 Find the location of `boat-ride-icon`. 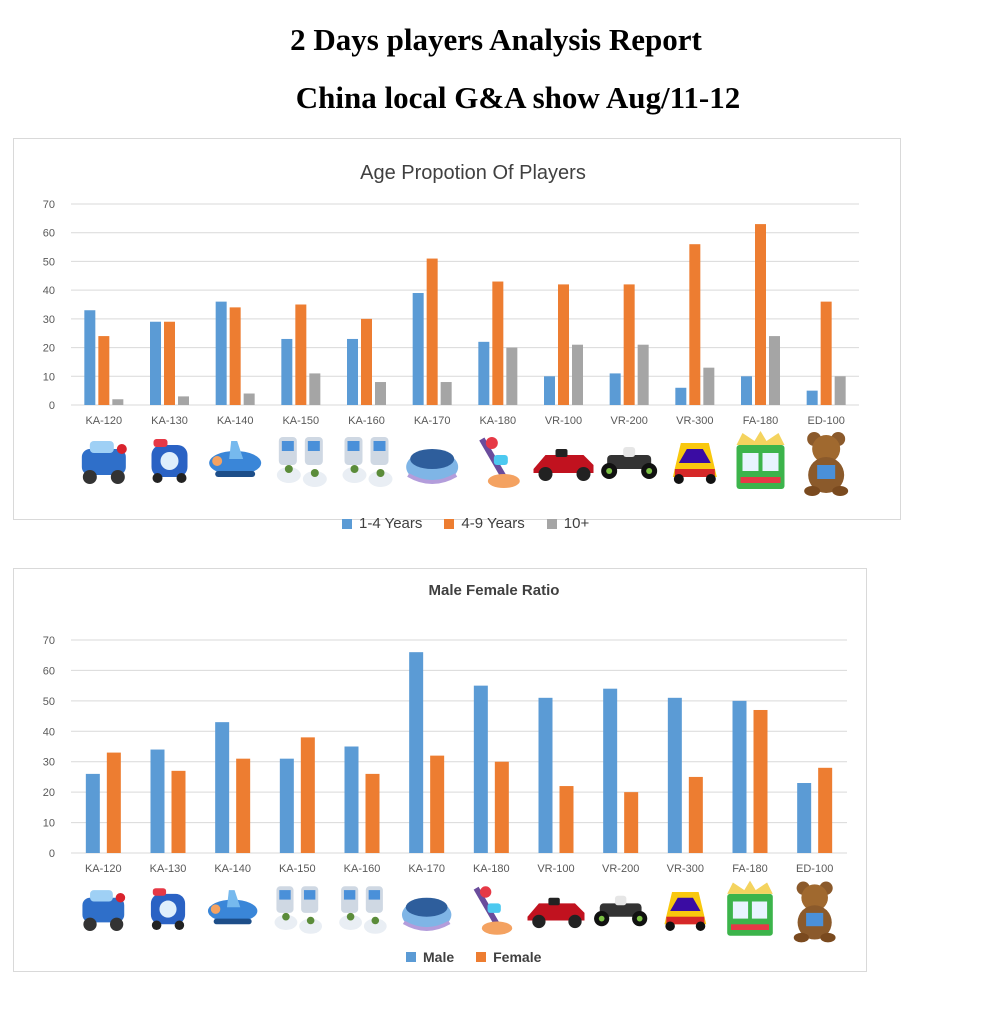

boat-ride-icon is located at coordinates (426, 914).